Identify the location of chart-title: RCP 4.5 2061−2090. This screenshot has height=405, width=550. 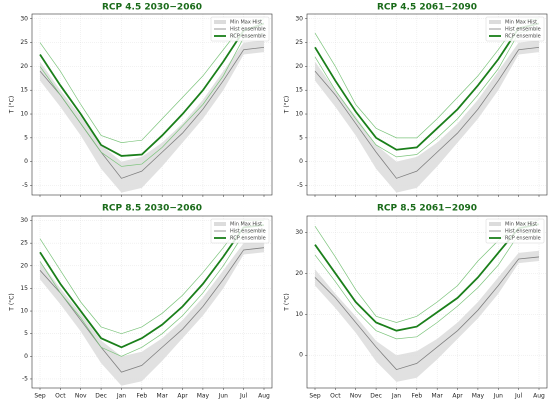
(427, 8).